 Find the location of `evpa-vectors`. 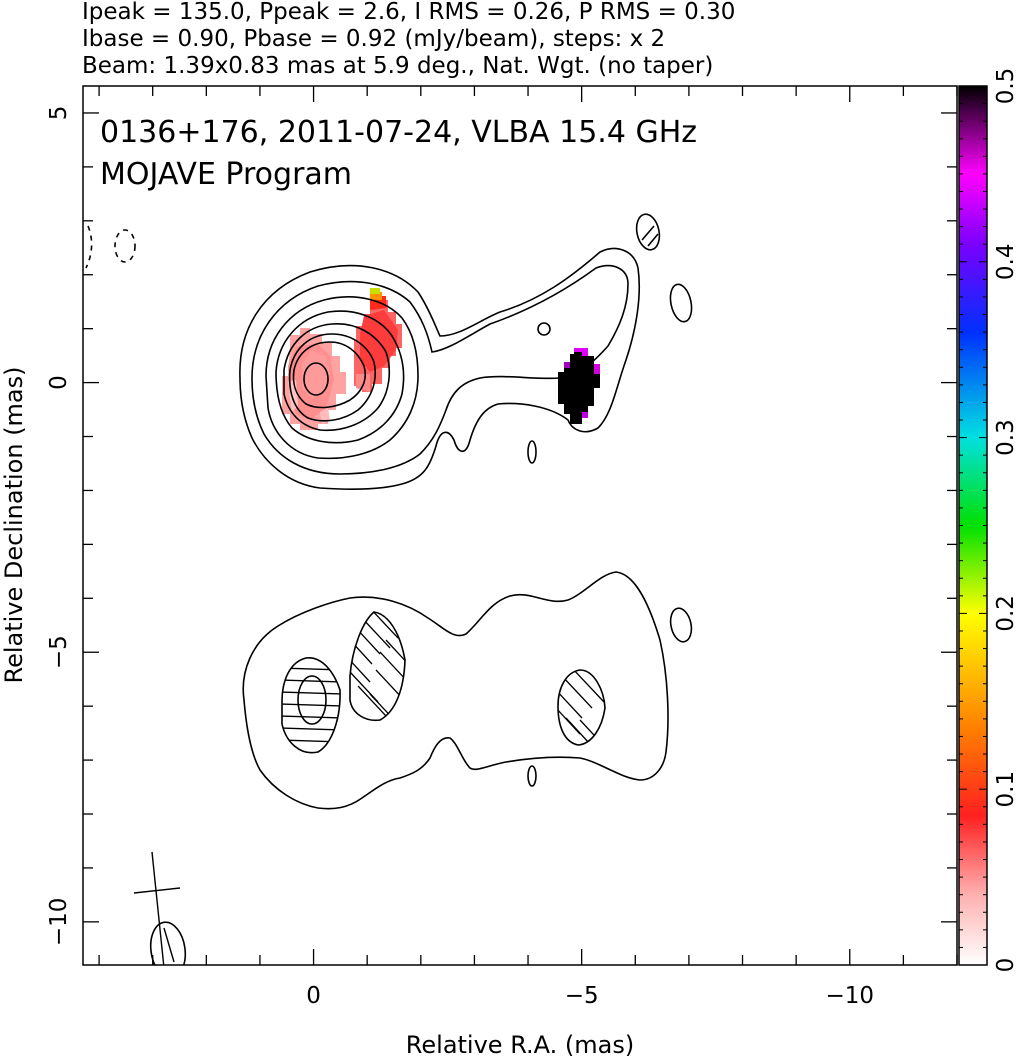

evpa-vectors is located at coordinates (443, 678).